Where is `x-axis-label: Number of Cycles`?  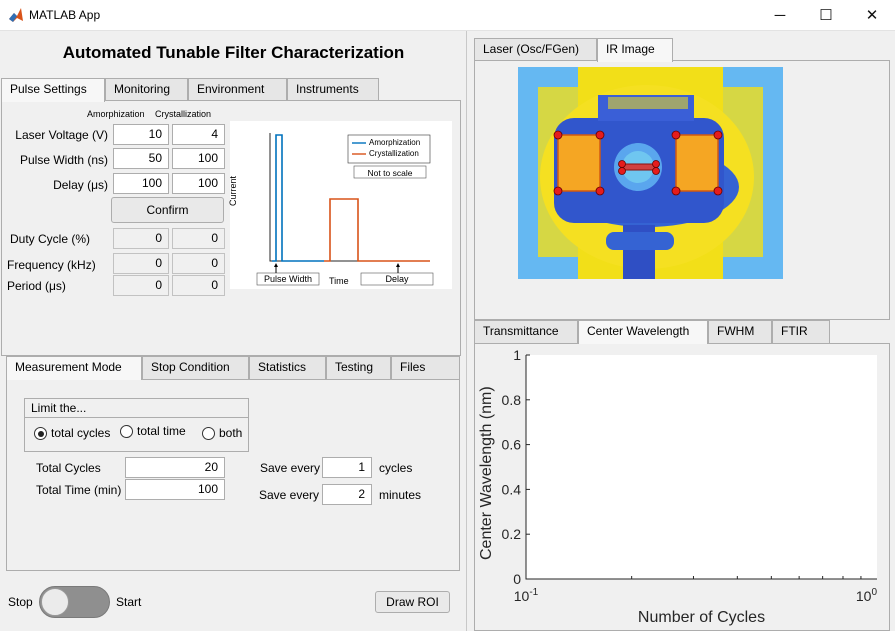
x-axis-label: Number of Cycles is located at coordinates (701, 617).